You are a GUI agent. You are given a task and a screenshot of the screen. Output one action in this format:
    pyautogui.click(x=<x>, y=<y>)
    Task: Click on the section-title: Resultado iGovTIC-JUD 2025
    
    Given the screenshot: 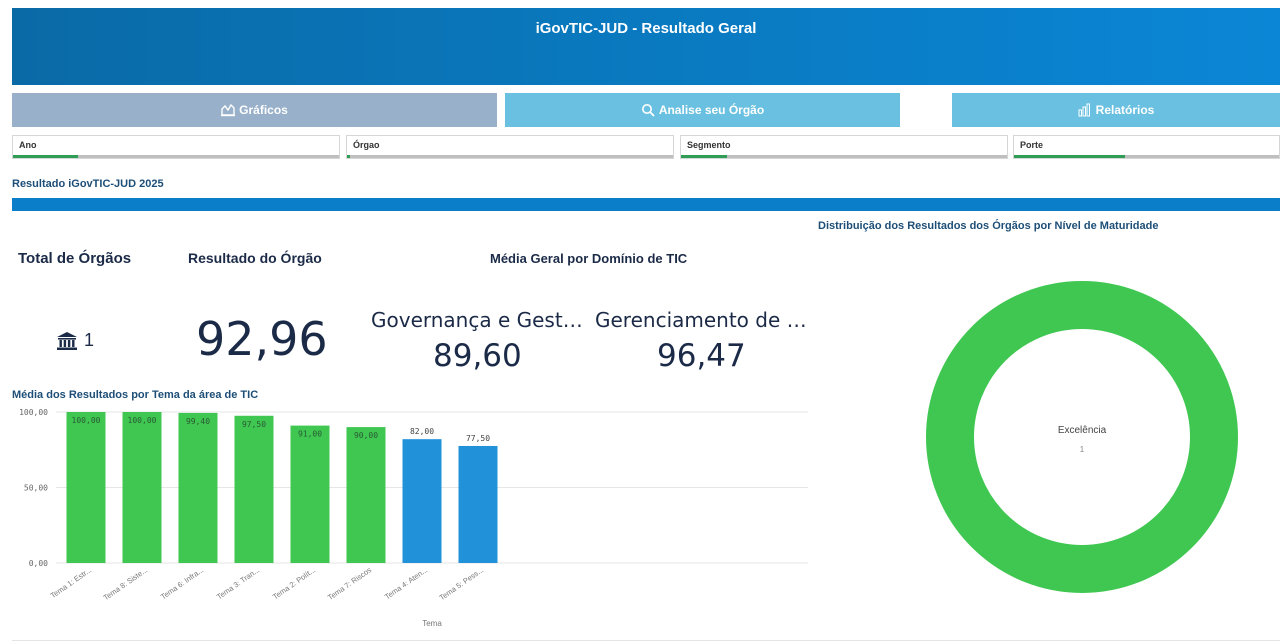 What is the action you would take?
    pyautogui.click(x=88, y=184)
    